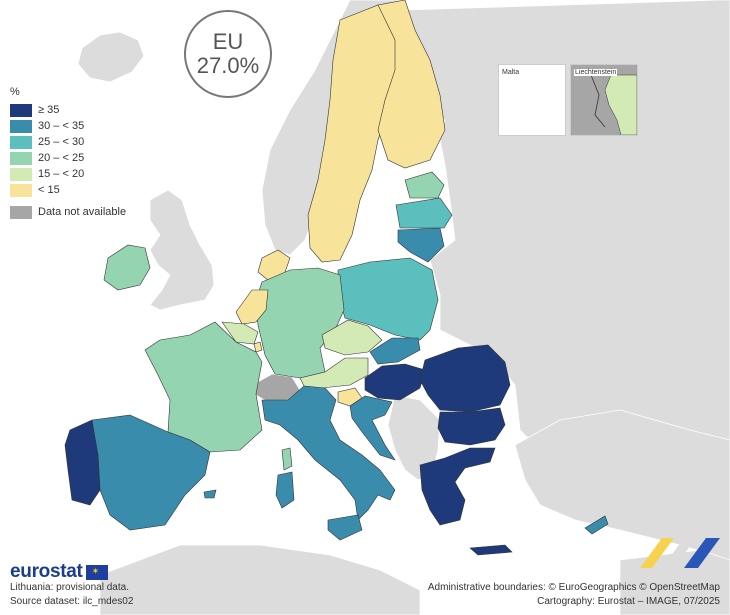  Describe the element at coordinates (258, 347) in the screenshot. I see `country-luxembourg` at that location.